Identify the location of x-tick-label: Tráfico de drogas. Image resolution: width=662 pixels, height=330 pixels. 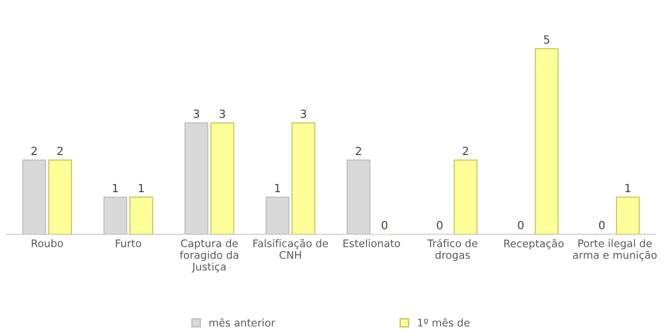
(452, 249).